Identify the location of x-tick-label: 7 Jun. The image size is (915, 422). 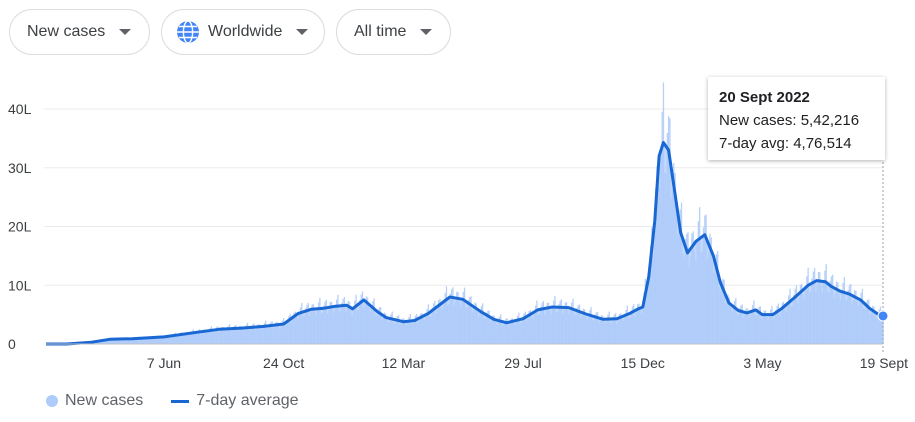
(164, 363).